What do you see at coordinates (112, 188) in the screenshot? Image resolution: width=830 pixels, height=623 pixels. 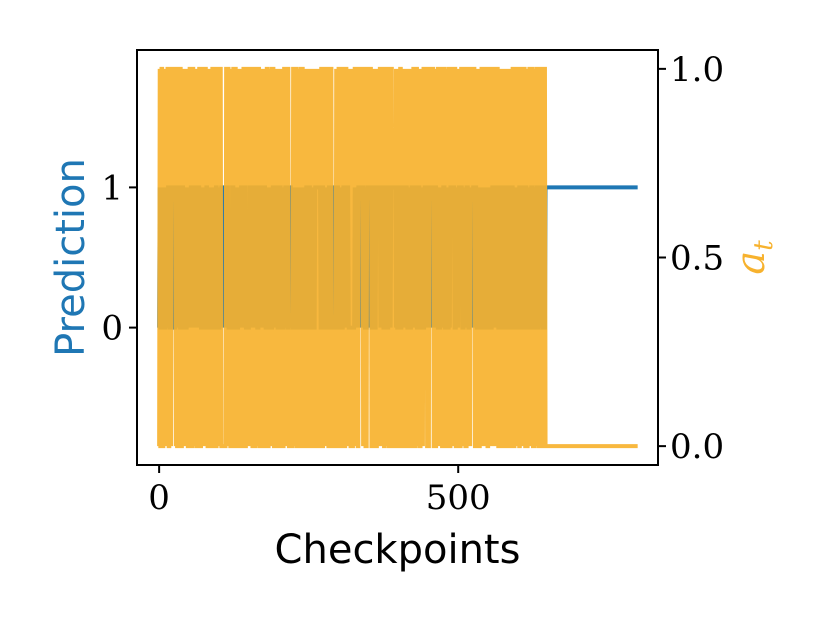 I see `y-left-tick-label: 1` at bounding box center [112, 188].